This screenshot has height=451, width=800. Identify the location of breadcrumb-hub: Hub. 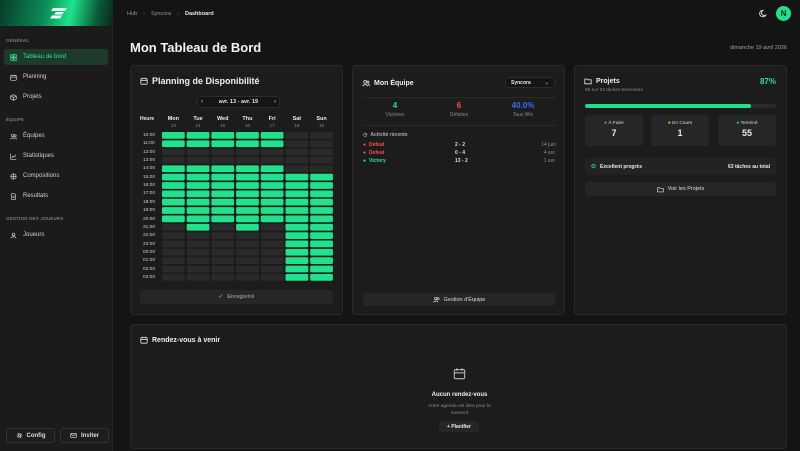
(132, 14).